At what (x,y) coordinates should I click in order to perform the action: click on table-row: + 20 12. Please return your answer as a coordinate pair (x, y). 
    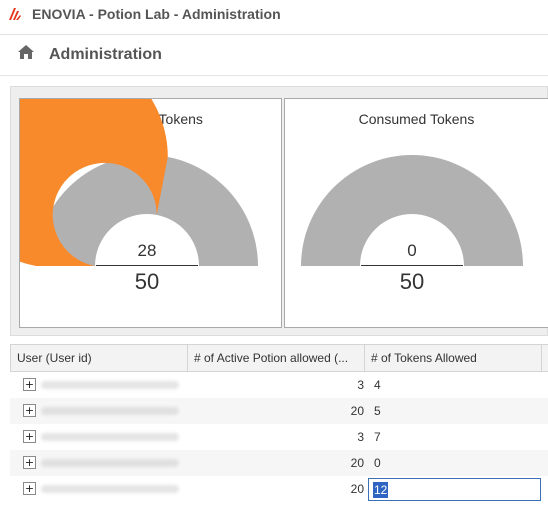
    Looking at the image, I should click on (279, 489).